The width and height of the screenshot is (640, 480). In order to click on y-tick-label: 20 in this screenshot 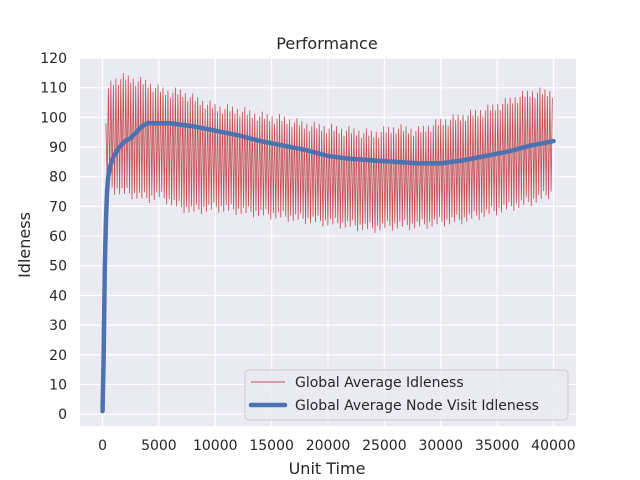, I will do `click(58, 356)`.